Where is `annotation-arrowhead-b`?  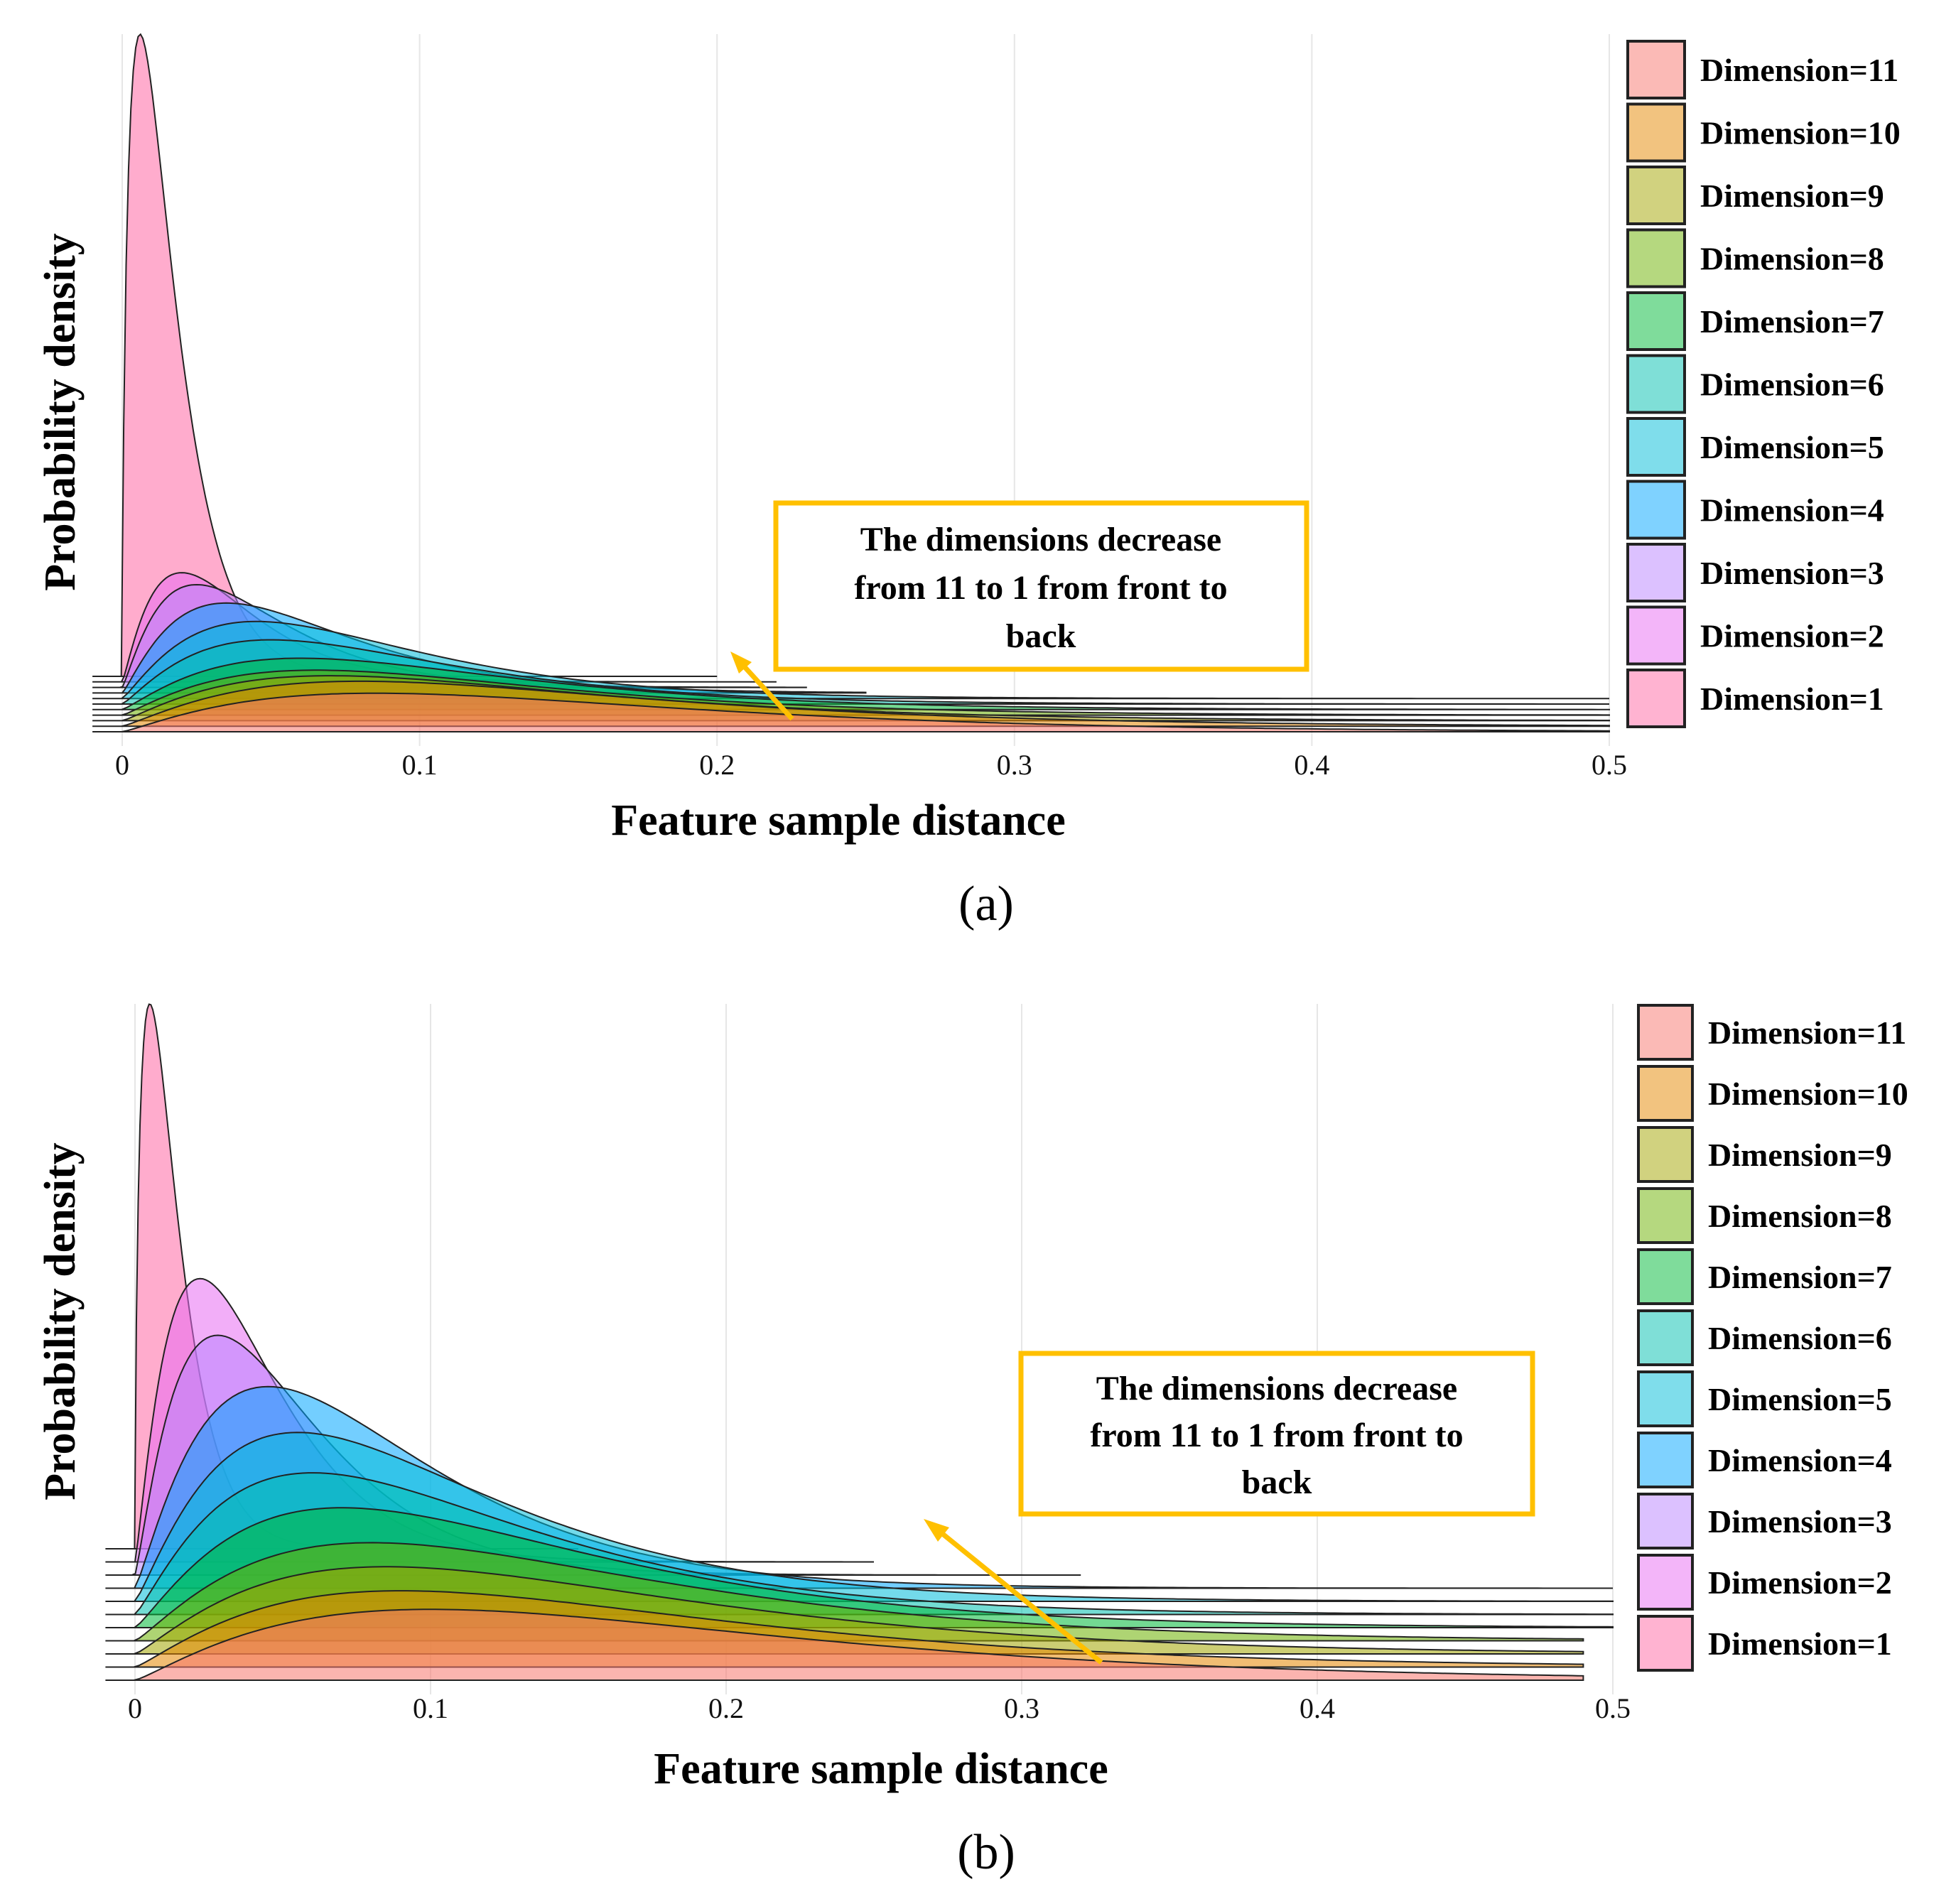
annotation-arrowhead-b is located at coordinates (936, 1531).